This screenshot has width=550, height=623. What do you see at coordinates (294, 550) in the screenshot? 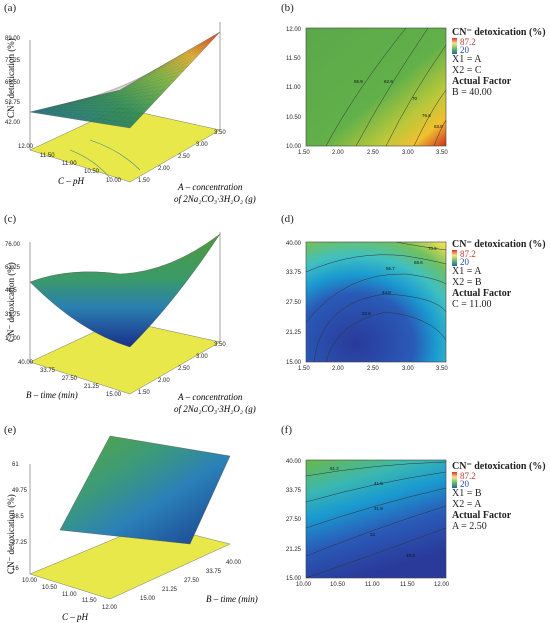
I see `ytick-f-2: 21.25` at bounding box center [294, 550].